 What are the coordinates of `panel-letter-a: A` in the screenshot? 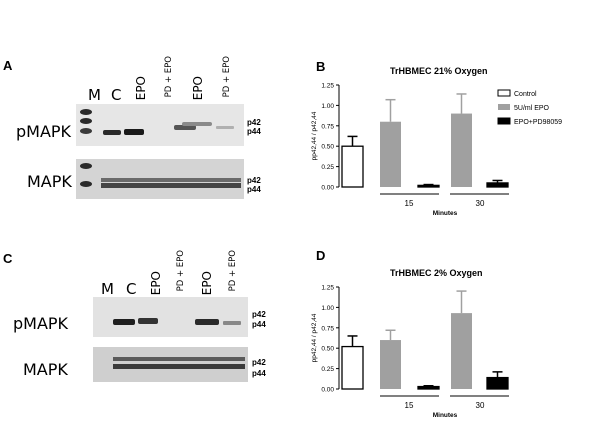 It's located at (8, 65).